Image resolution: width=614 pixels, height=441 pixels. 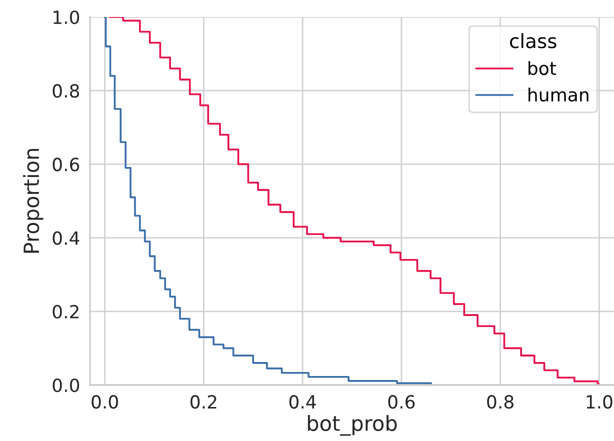 I want to click on x-tick-label: 0.4, so click(x=302, y=402).